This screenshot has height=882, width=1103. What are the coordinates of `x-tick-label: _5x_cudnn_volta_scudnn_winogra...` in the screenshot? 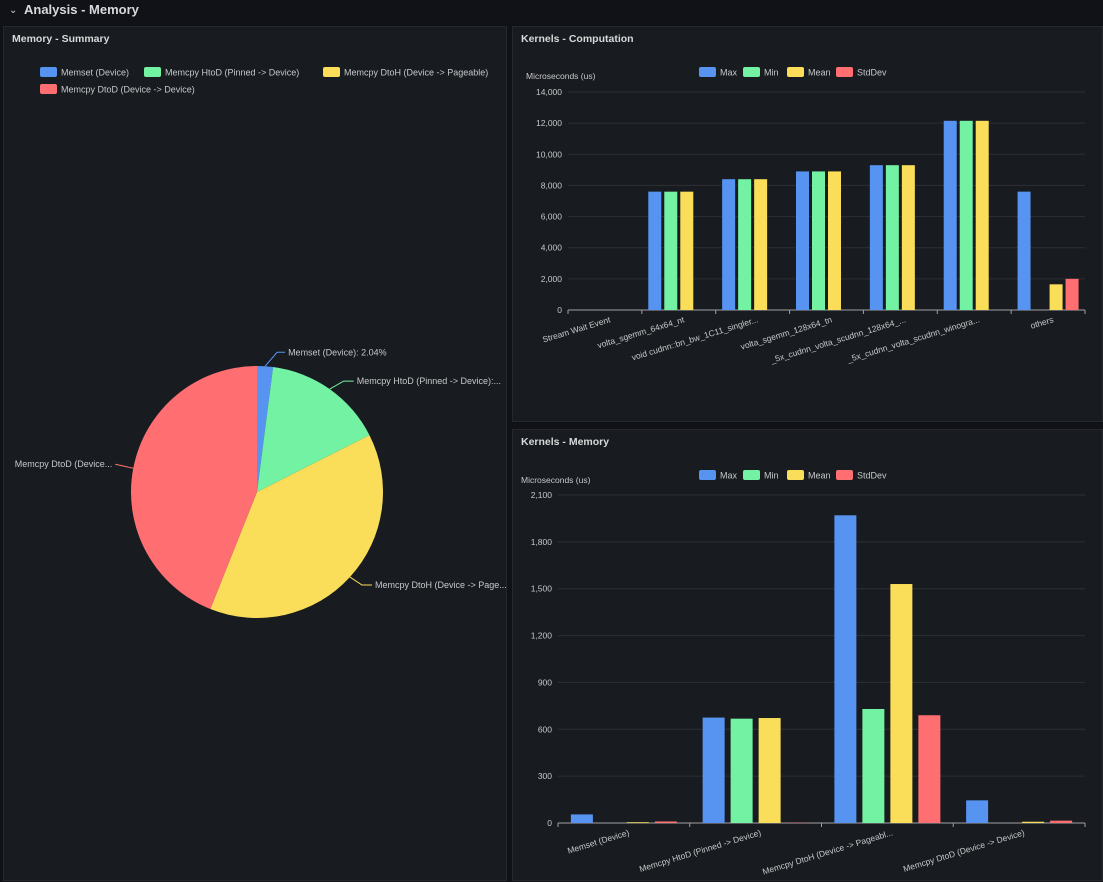 It's located at (913, 339).